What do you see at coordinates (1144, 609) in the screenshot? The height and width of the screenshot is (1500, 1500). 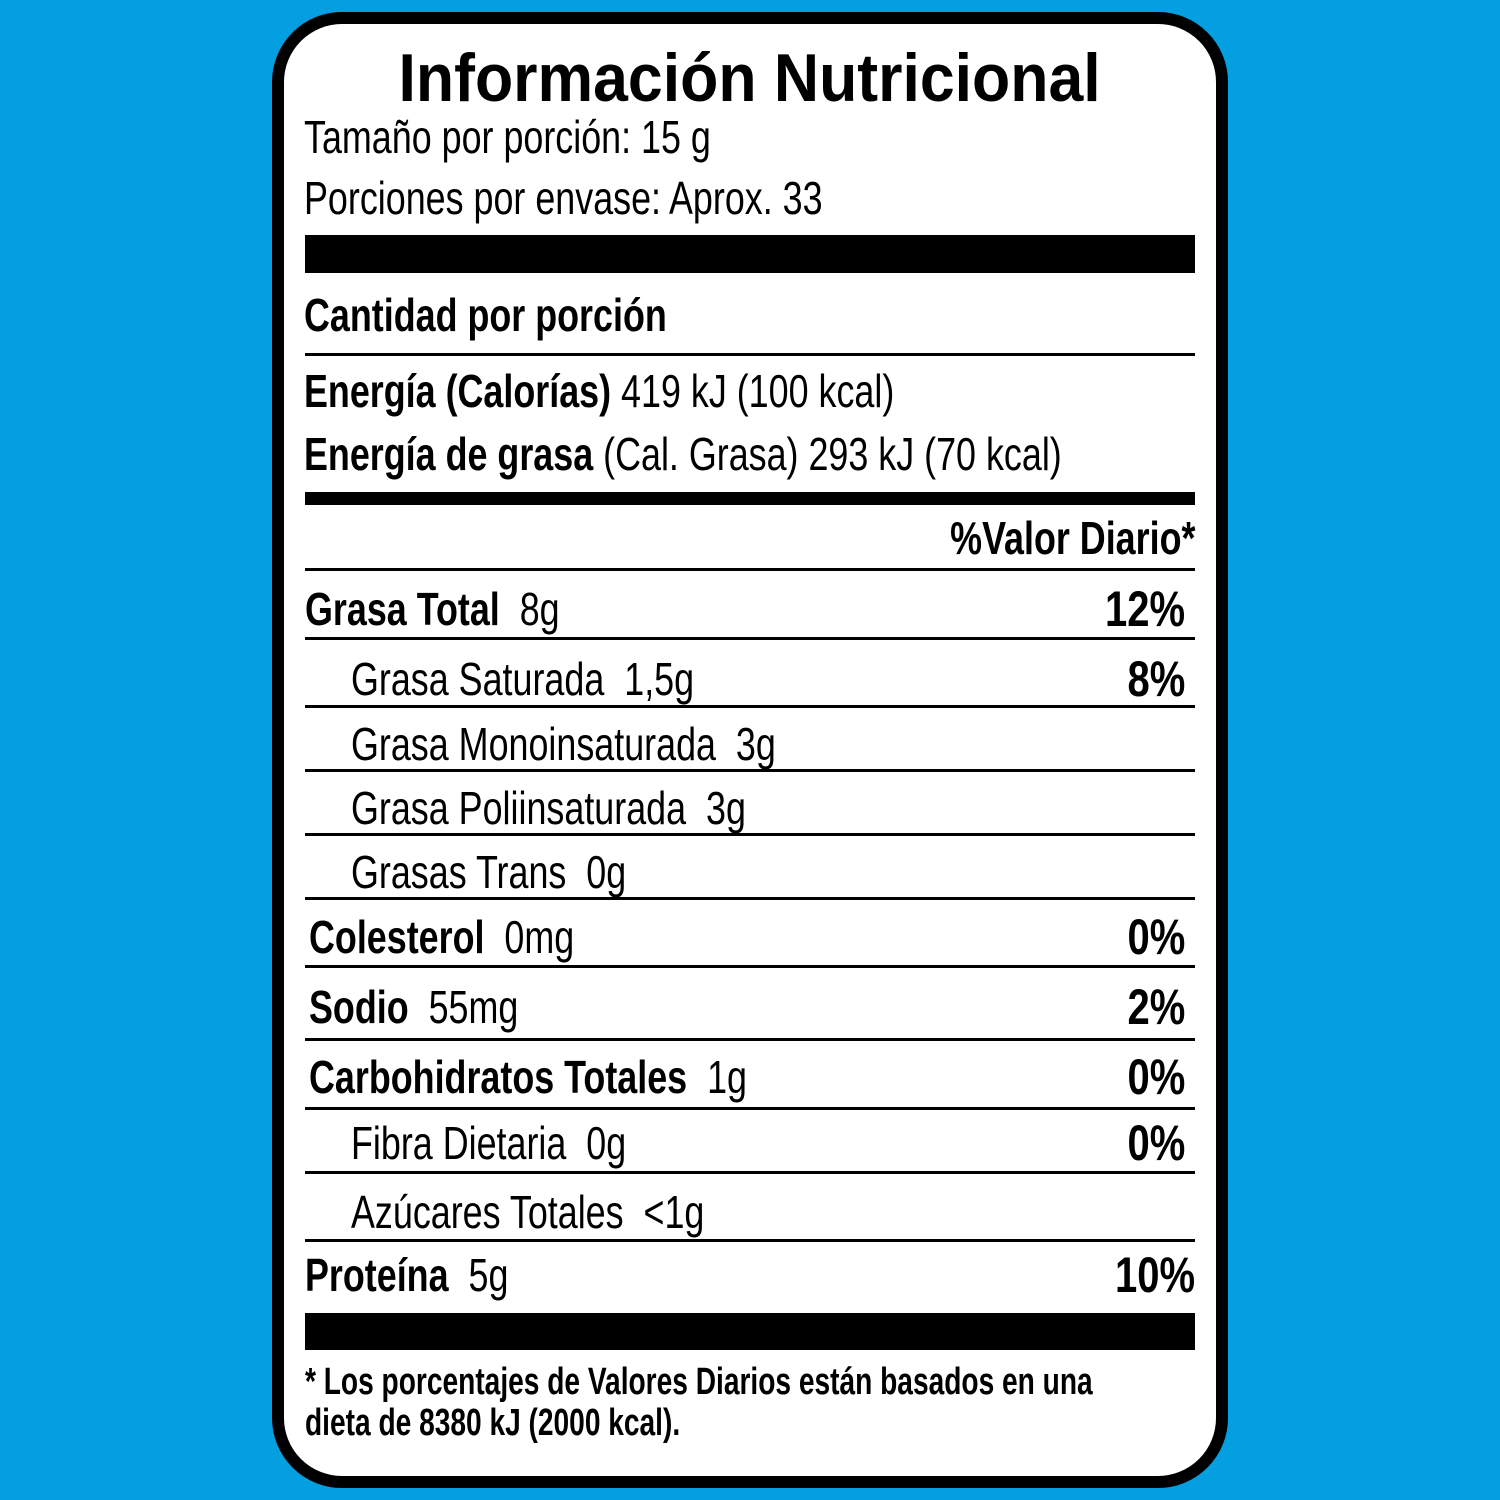 I see `nutrient-daily-value: 12%` at bounding box center [1144, 609].